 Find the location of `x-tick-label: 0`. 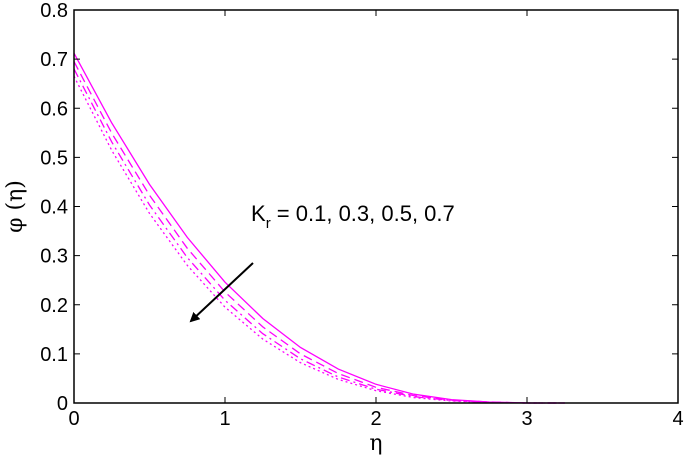

x-tick-label: 0 is located at coordinates (73, 419).